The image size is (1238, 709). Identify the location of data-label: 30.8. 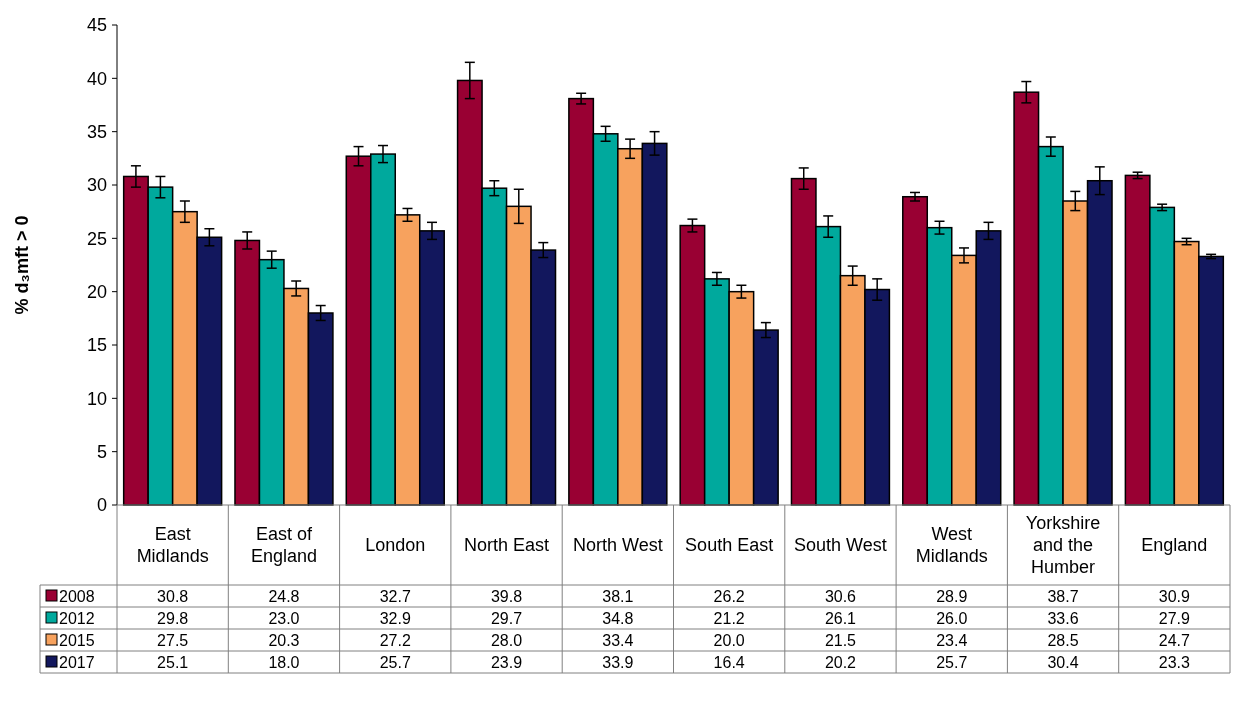
(173, 596).